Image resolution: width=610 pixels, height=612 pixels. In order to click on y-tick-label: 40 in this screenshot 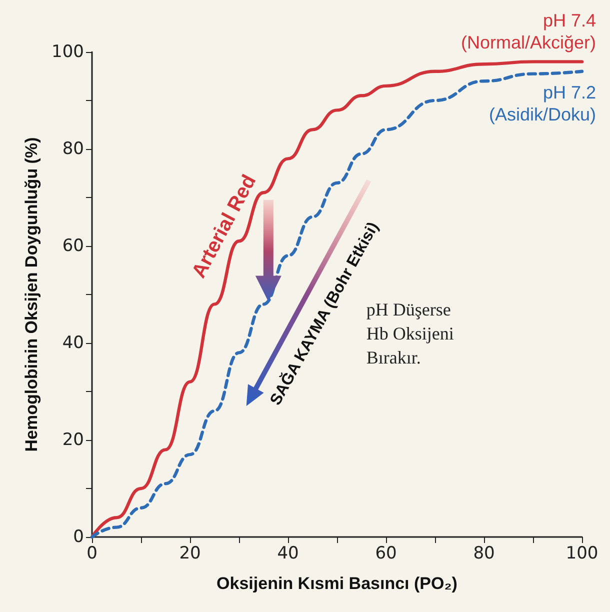, I will do `click(73, 343)`.